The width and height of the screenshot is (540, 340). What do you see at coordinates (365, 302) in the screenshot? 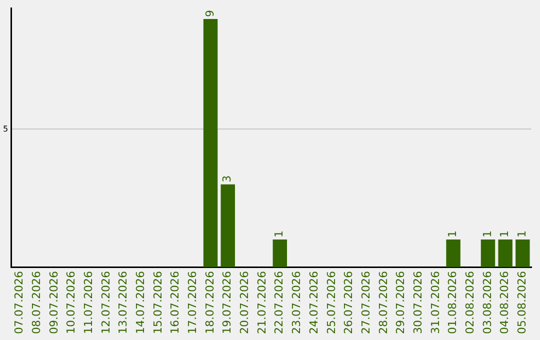
I see `x-tick-label: 27.07.2026` at bounding box center [365, 302].